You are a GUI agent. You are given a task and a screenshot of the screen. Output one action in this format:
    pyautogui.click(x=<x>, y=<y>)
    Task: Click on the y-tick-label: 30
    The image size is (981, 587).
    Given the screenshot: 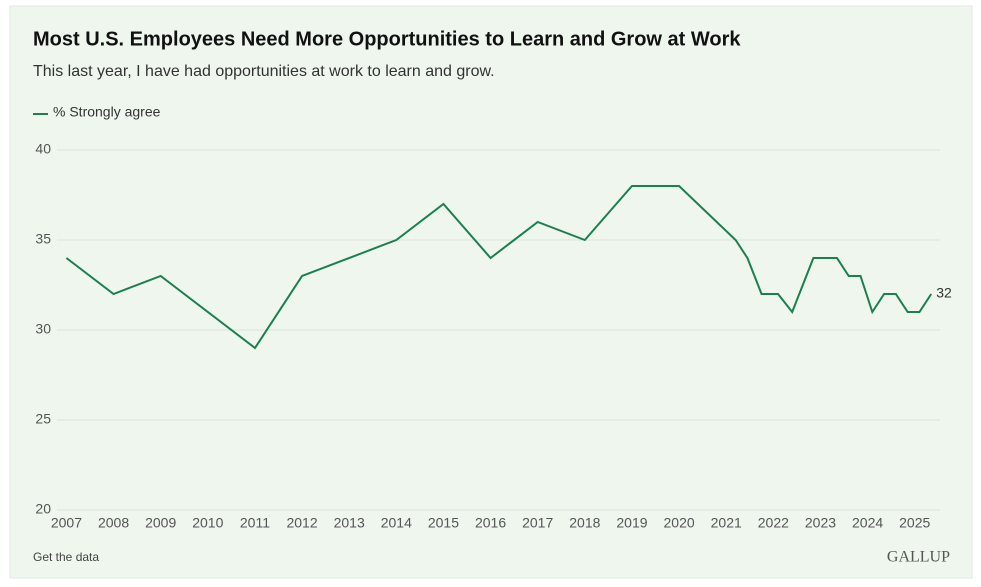 What is the action you would take?
    pyautogui.click(x=43, y=329)
    